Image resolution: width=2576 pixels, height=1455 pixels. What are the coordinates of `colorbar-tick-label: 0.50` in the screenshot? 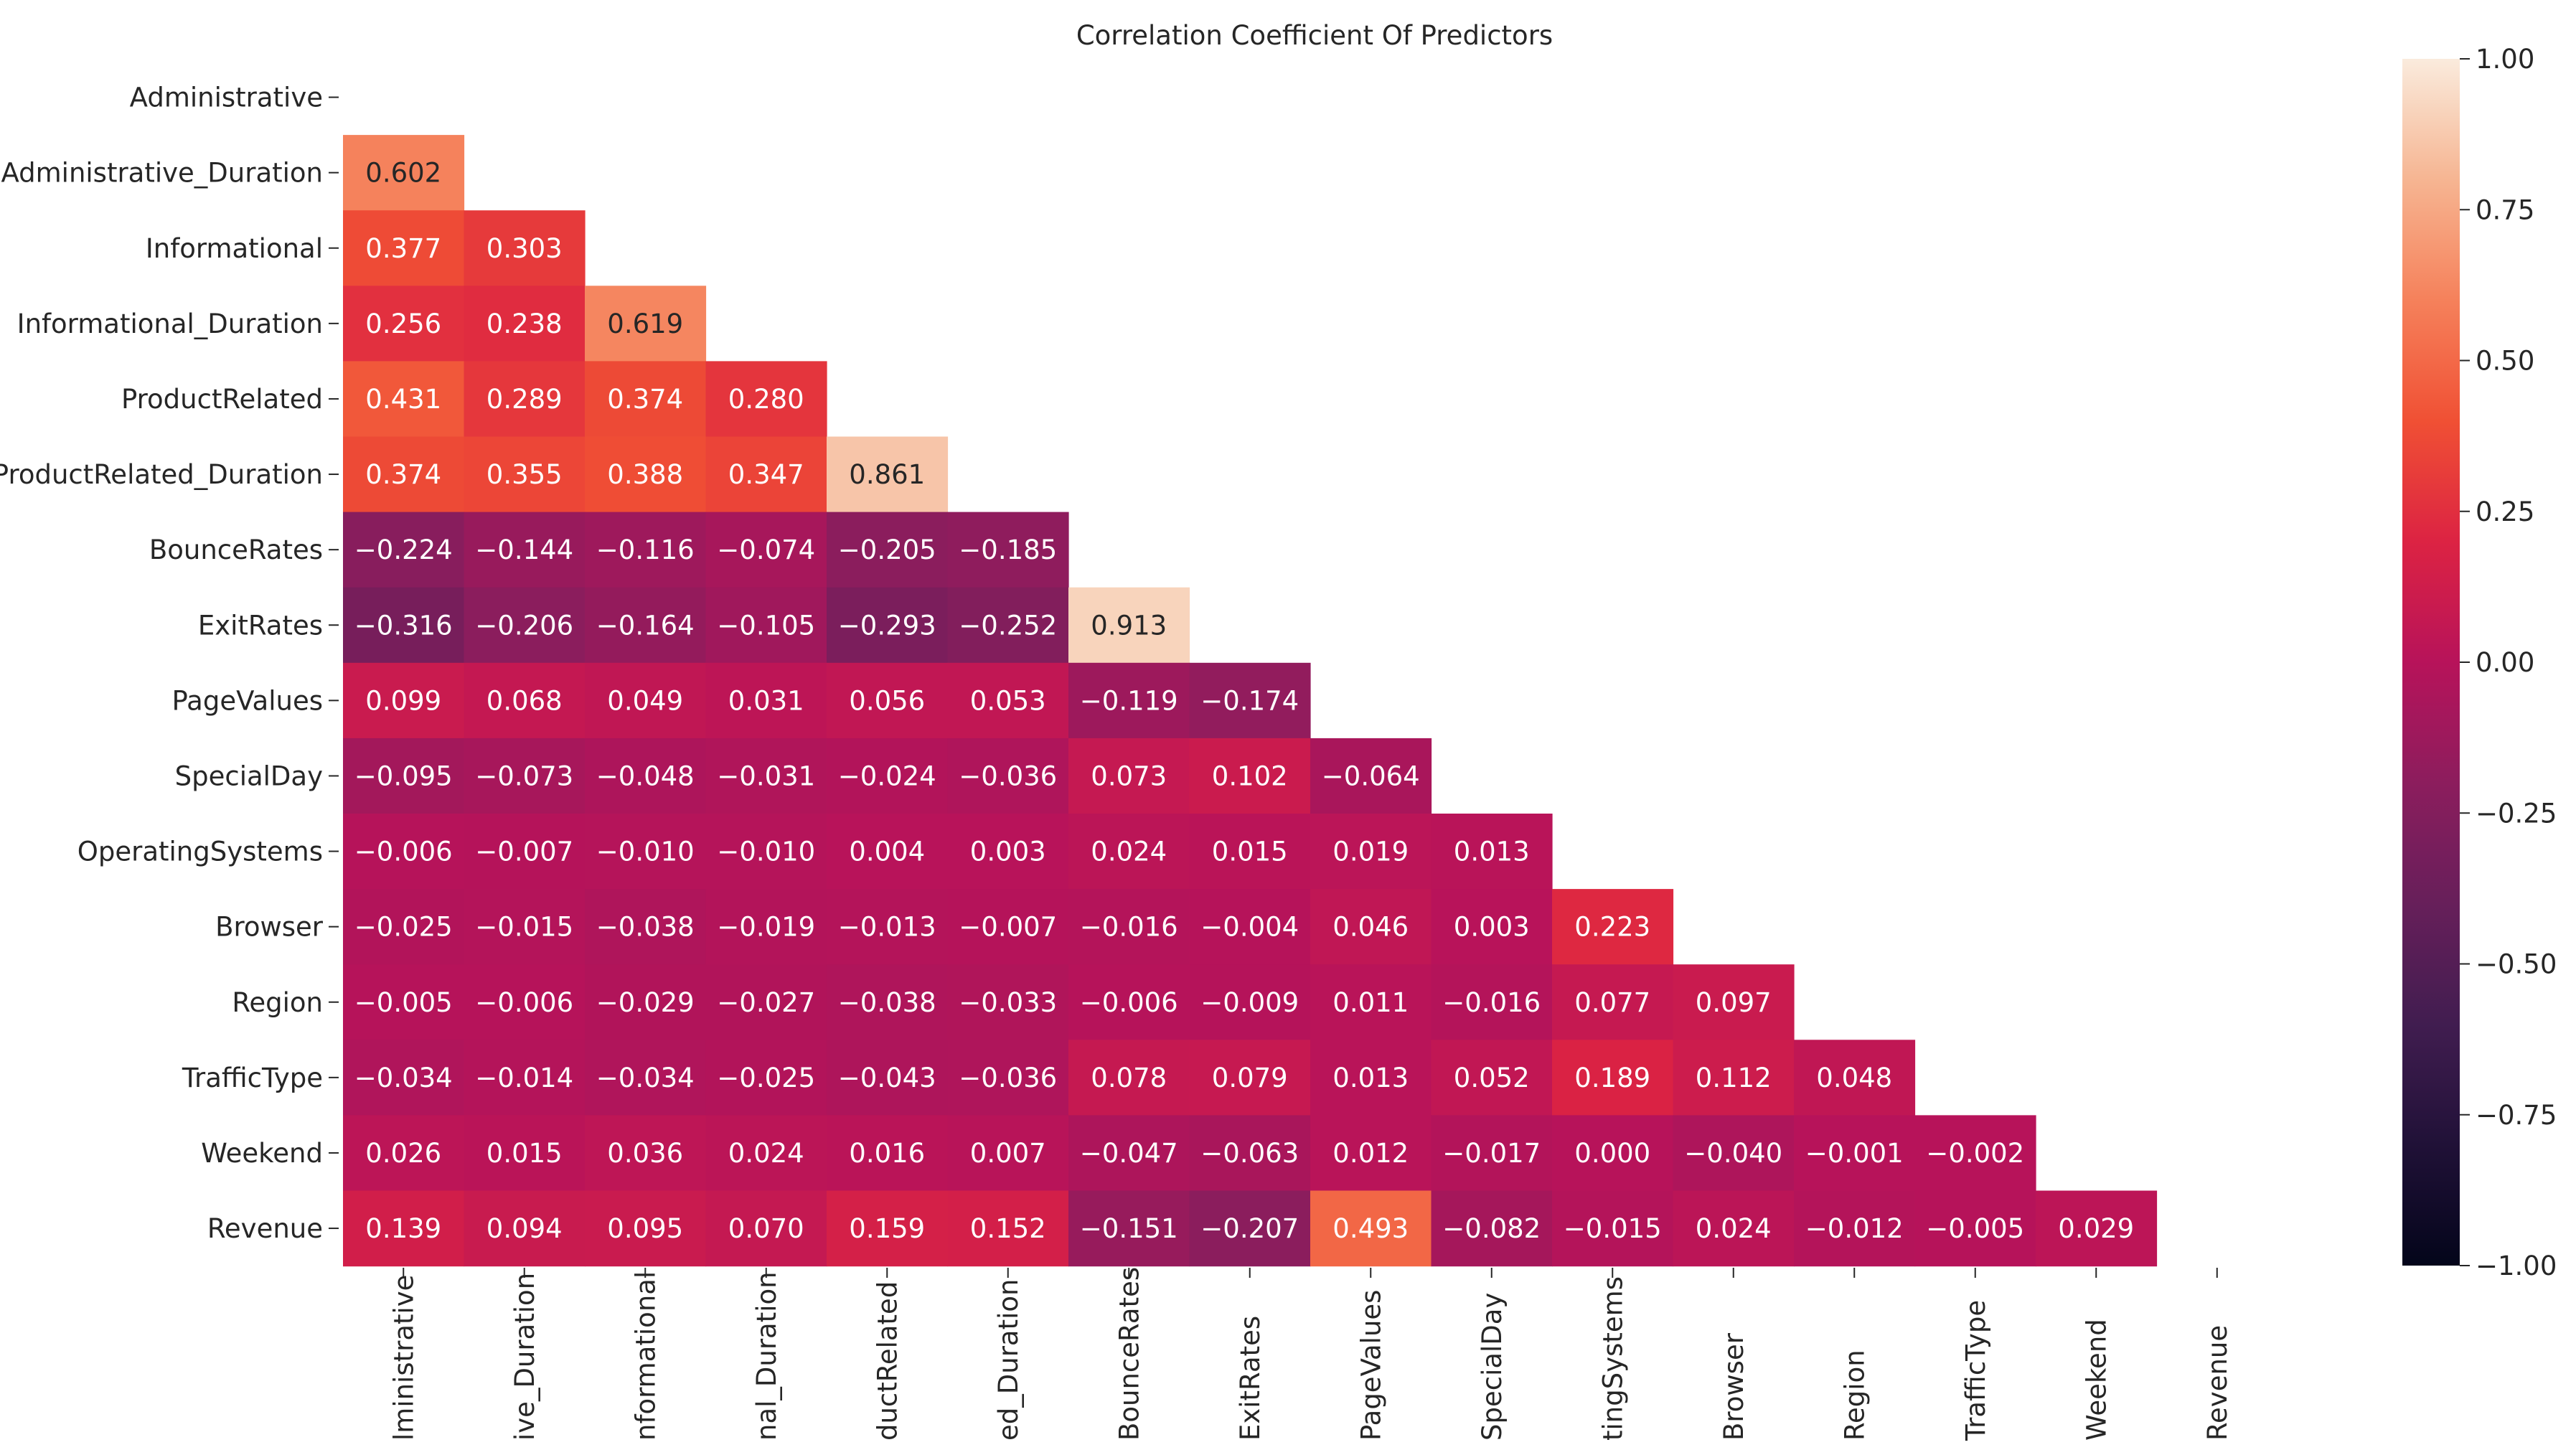 It's located at (2505, 361).